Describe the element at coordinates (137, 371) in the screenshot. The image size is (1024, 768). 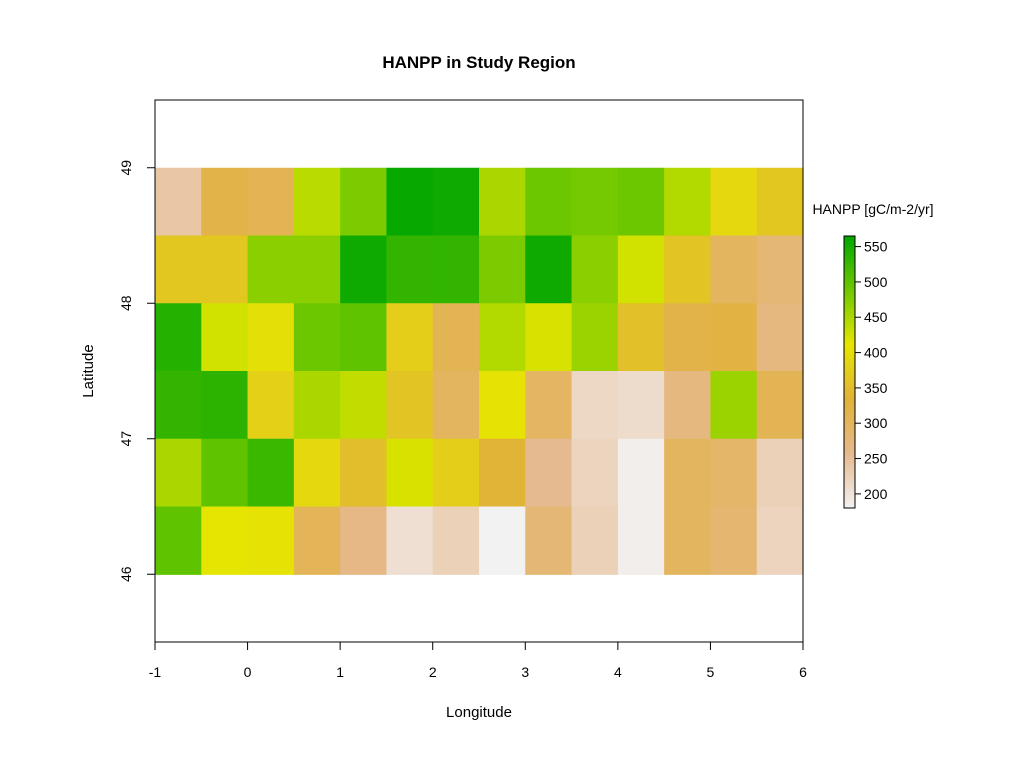
I see `y-axis: 46 47 48 49` at that location.